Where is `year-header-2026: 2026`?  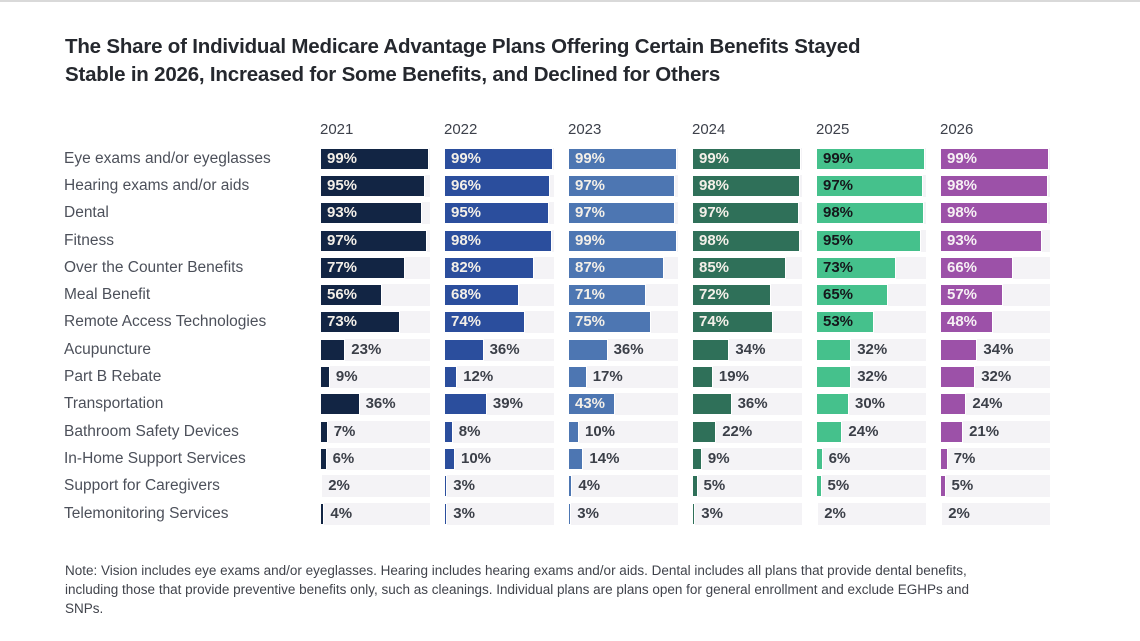
year-header-2026: 2026 is located at coordinates (957, 129).